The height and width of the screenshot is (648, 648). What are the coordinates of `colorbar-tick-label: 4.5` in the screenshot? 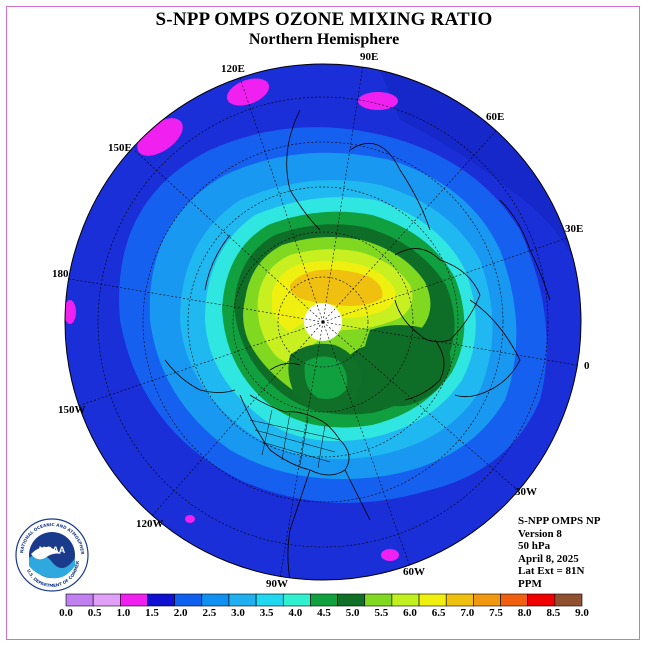 It's located at (324, 613).